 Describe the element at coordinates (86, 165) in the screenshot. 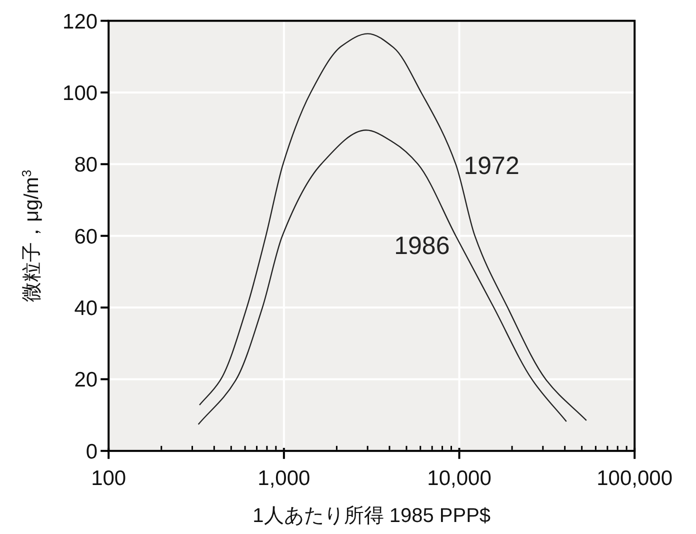

I see `y-tick-label: 80` at that location.